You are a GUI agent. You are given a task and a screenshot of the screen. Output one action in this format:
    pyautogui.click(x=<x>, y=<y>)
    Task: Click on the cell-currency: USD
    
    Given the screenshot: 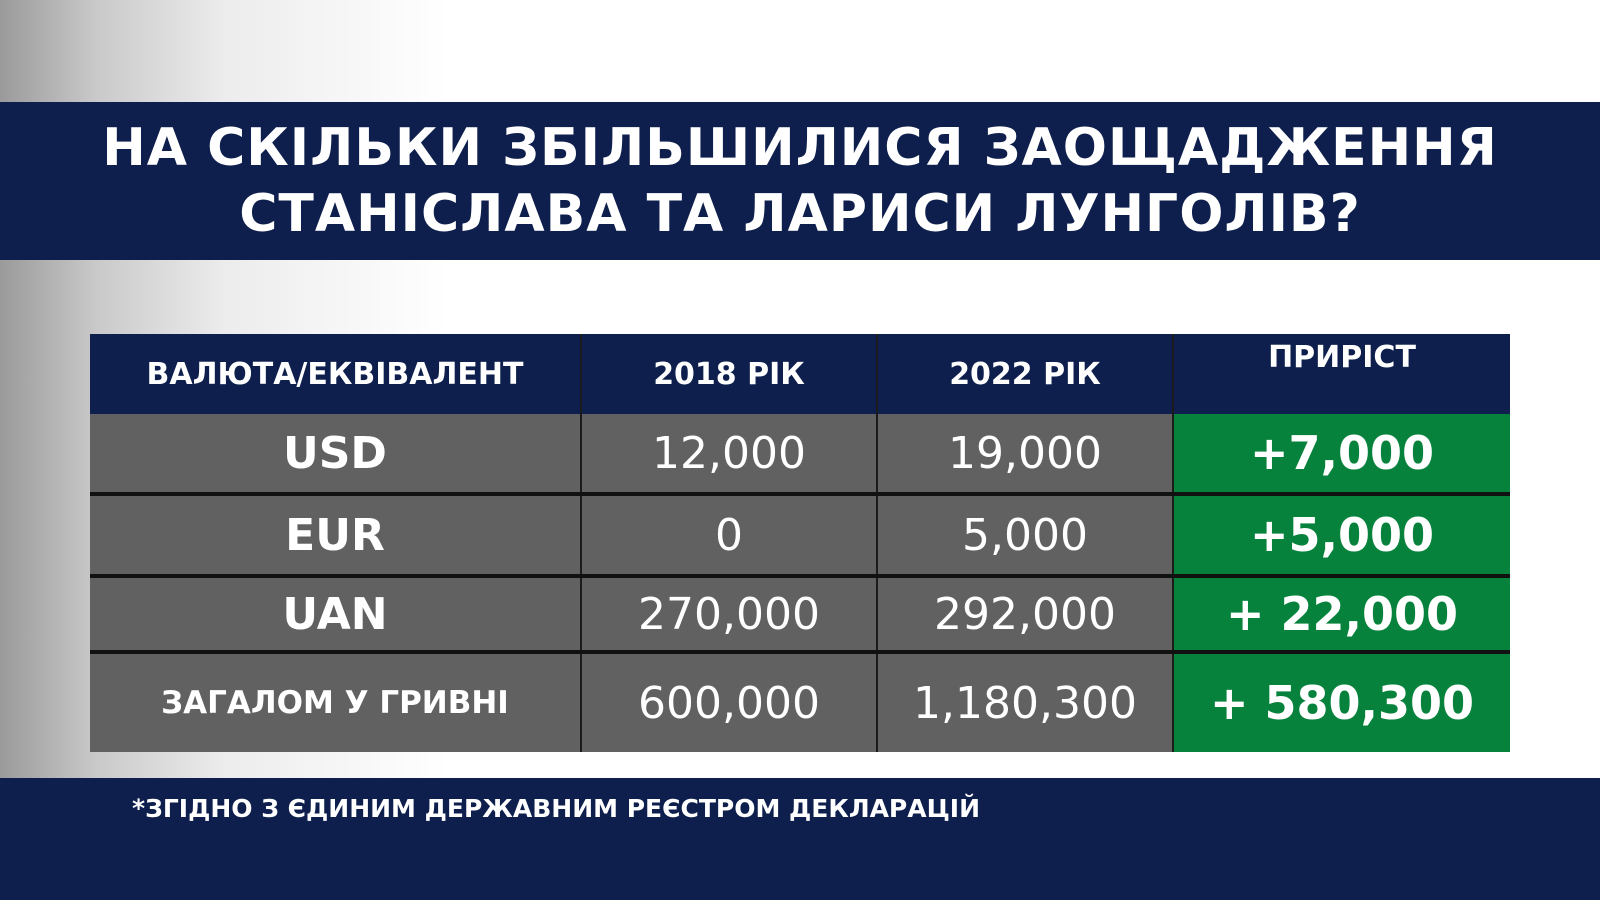 What is the action you would take?
    pyautogui.click(x=336, y=453)
    